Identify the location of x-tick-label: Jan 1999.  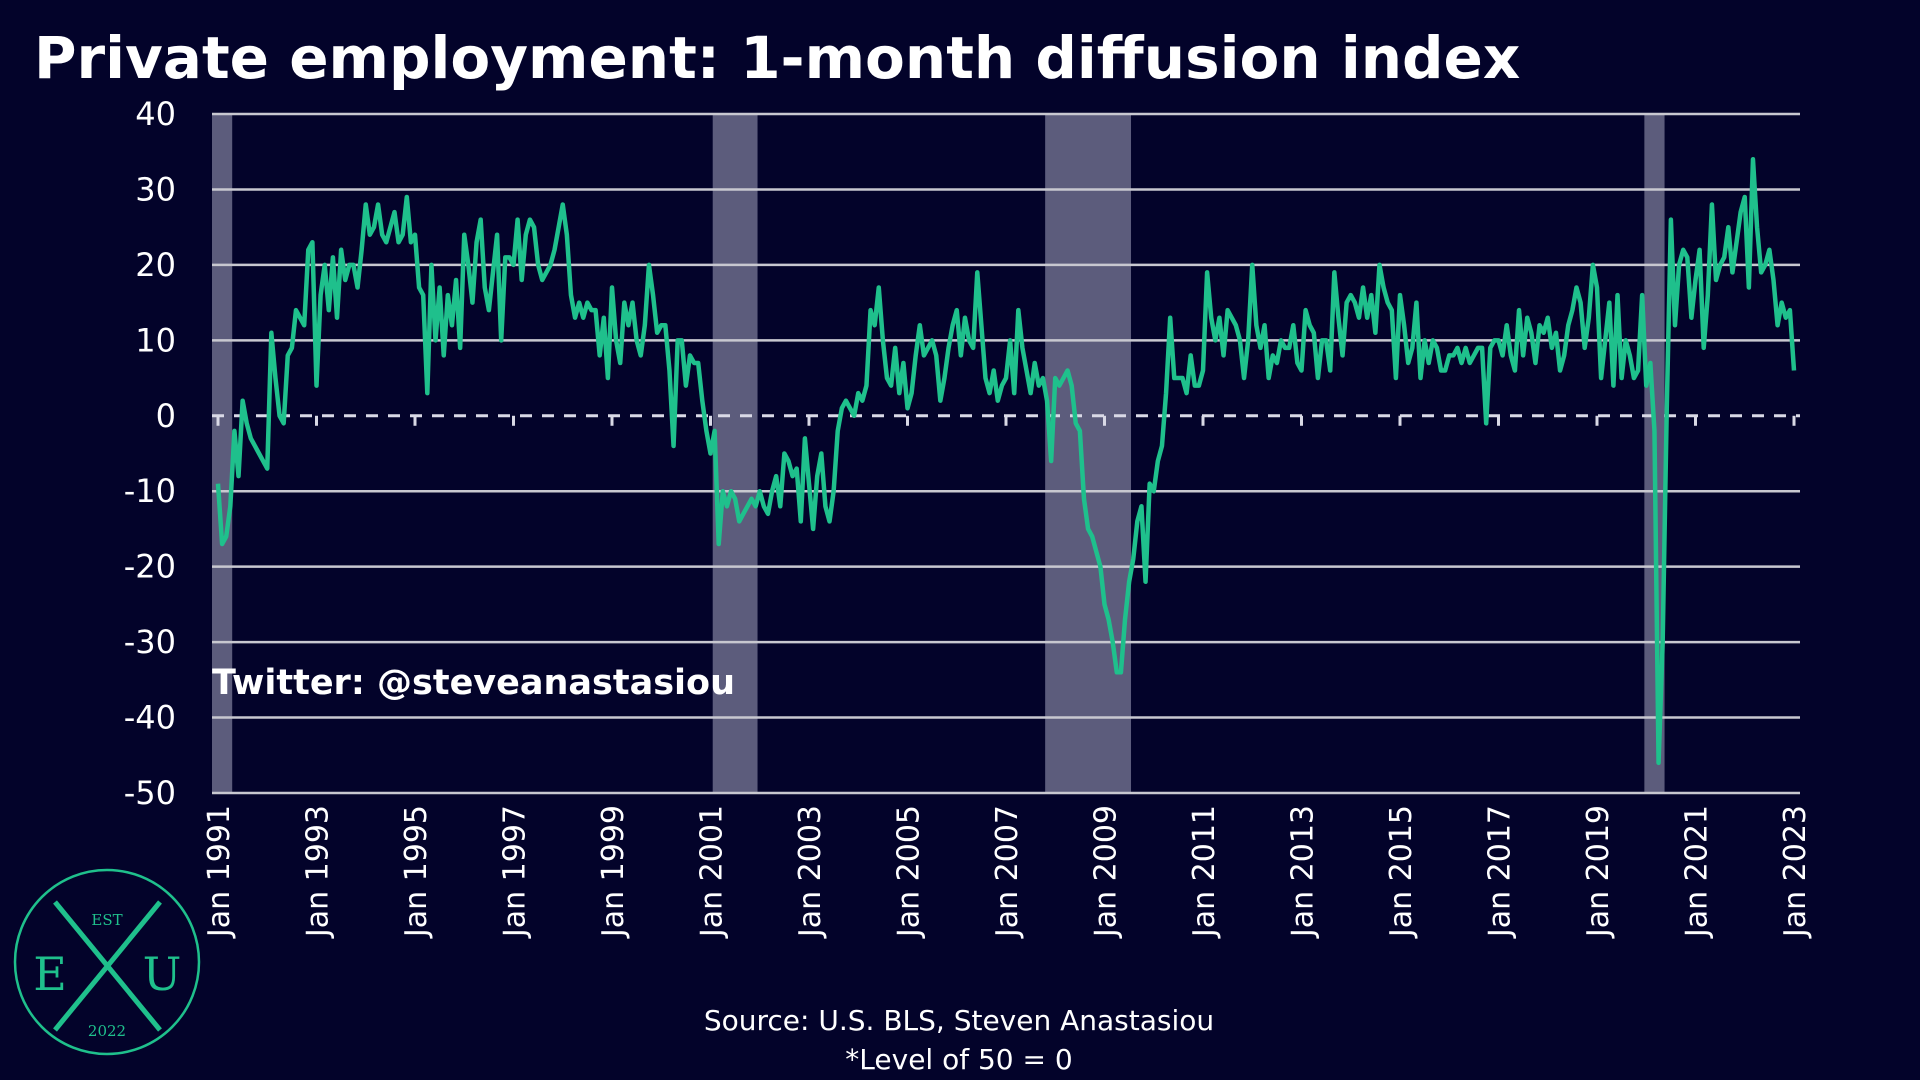
(613, 872).